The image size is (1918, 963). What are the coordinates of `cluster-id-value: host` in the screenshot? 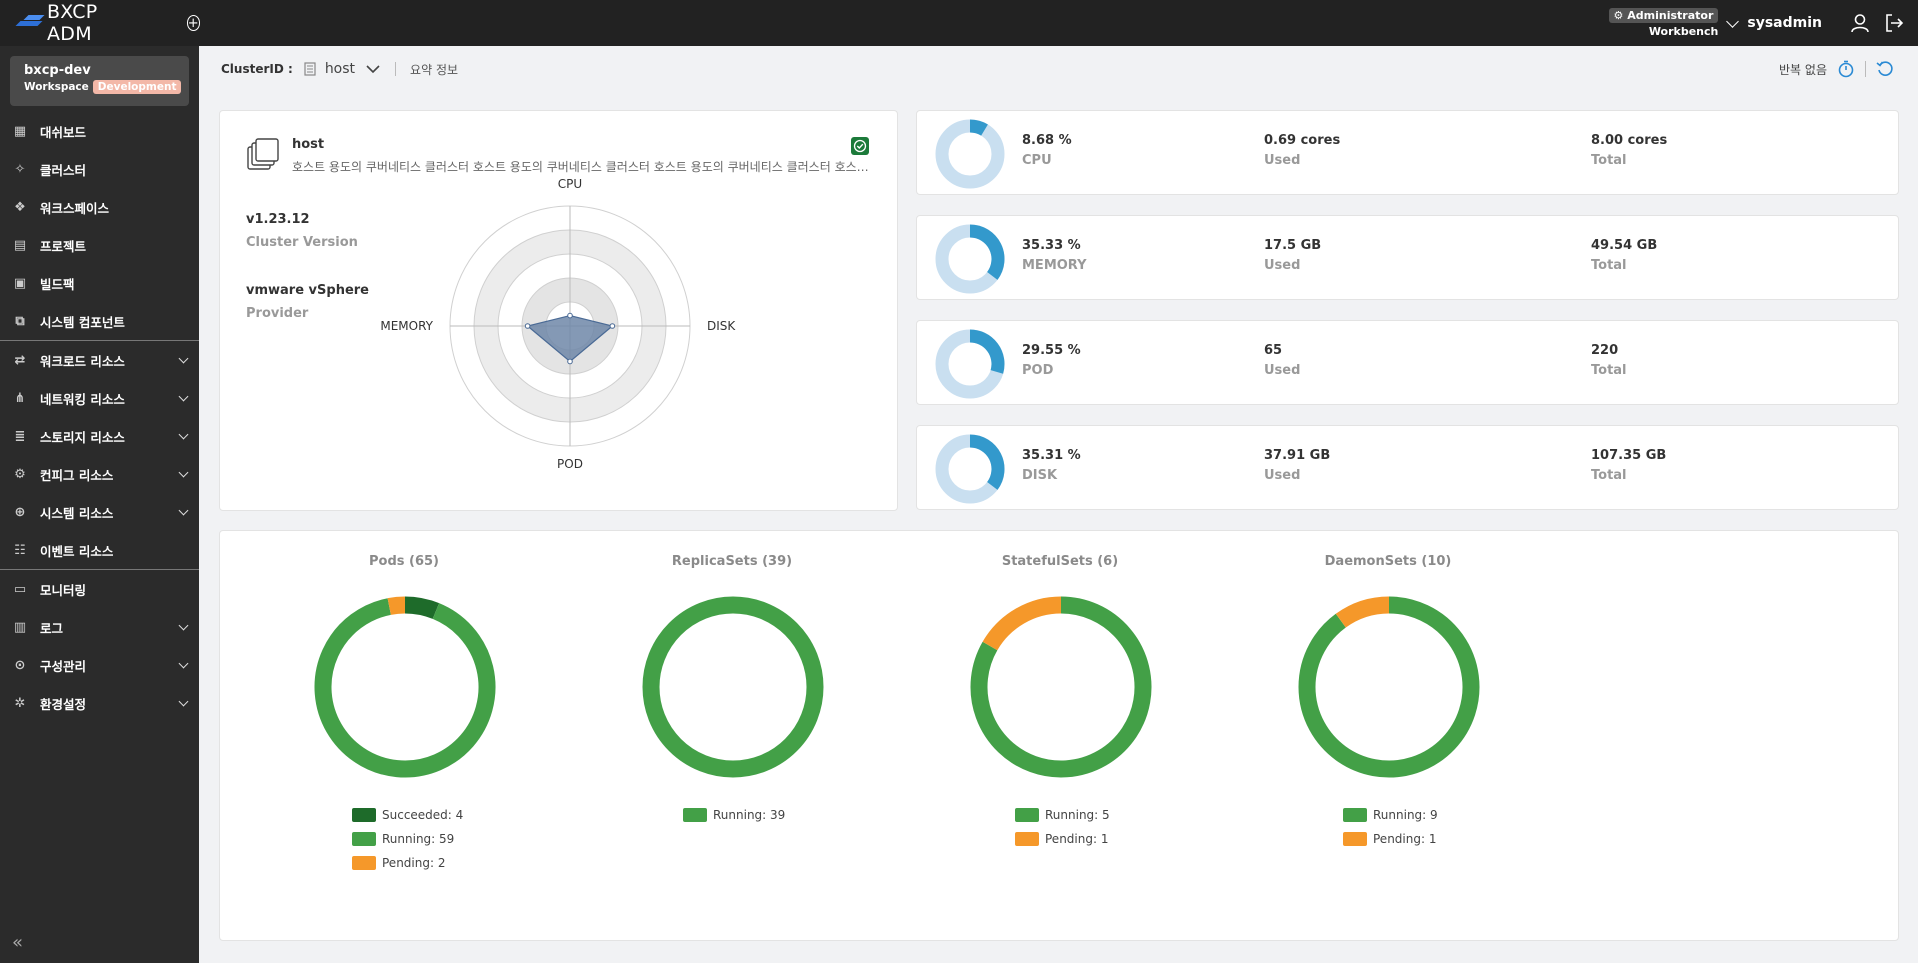 It's located at (340, 69).